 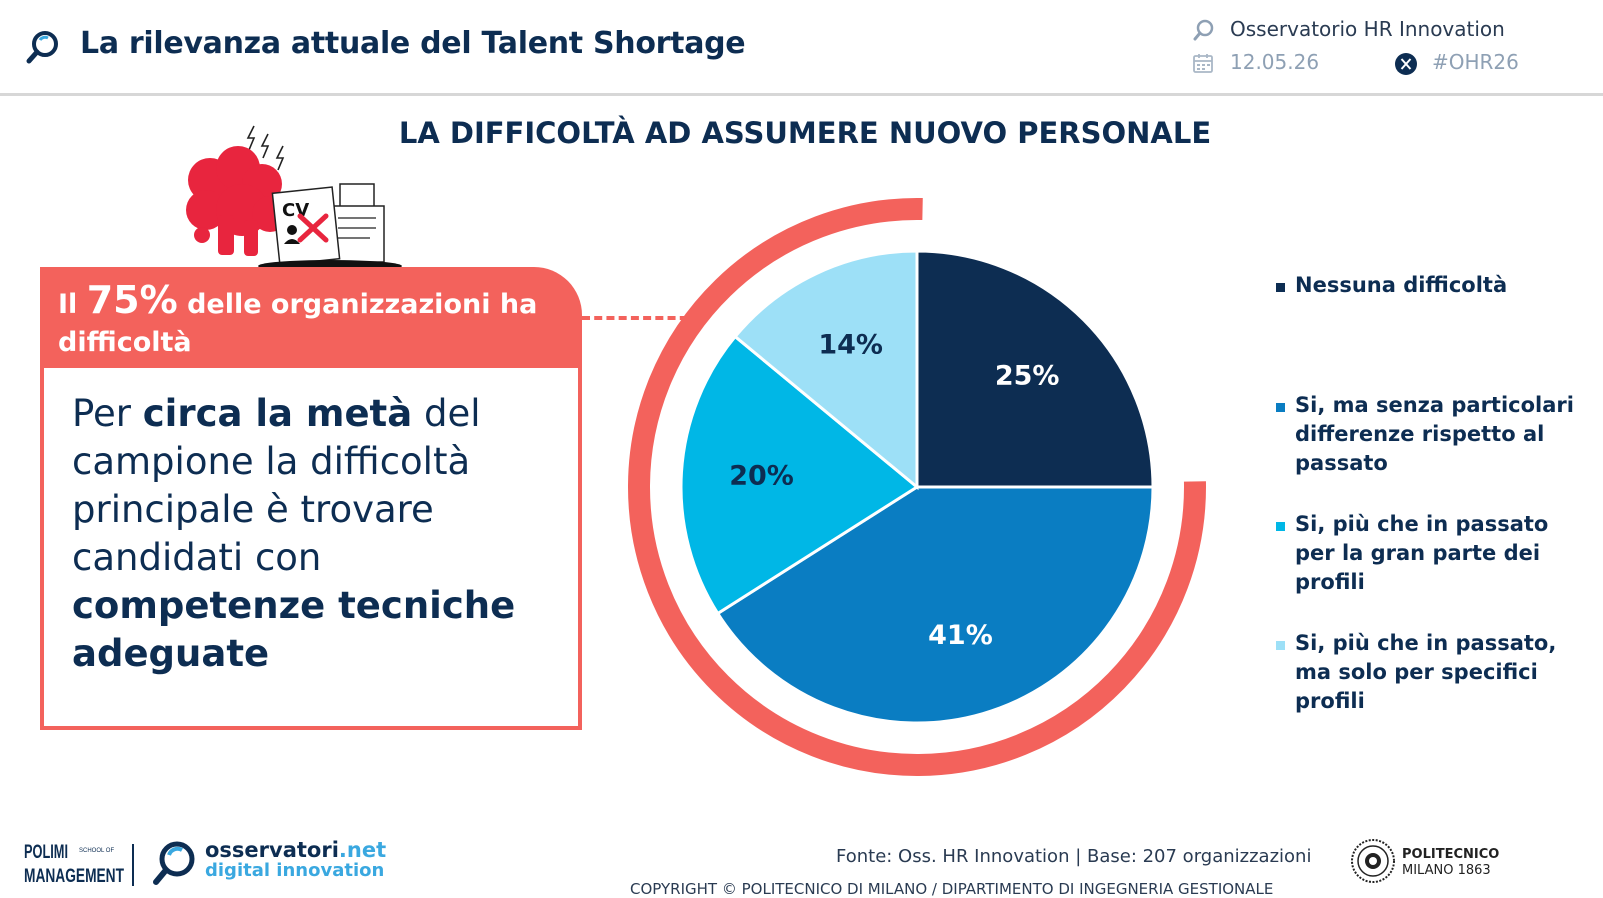 What do you see at coordinates (74, 876) in the screenshot?
I see `polimi-logo-management-text: MANAGEMENT` at bounding box center [74, 876].